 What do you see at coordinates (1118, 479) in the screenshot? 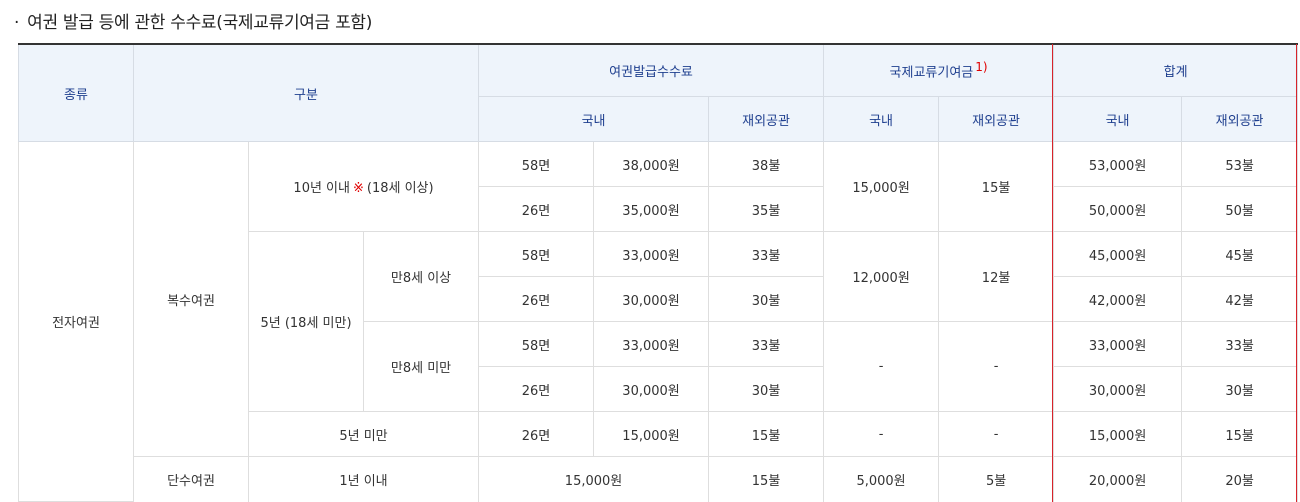
I see `cell-total-domestic: 20,000원` at bounding box center [1118, 479].